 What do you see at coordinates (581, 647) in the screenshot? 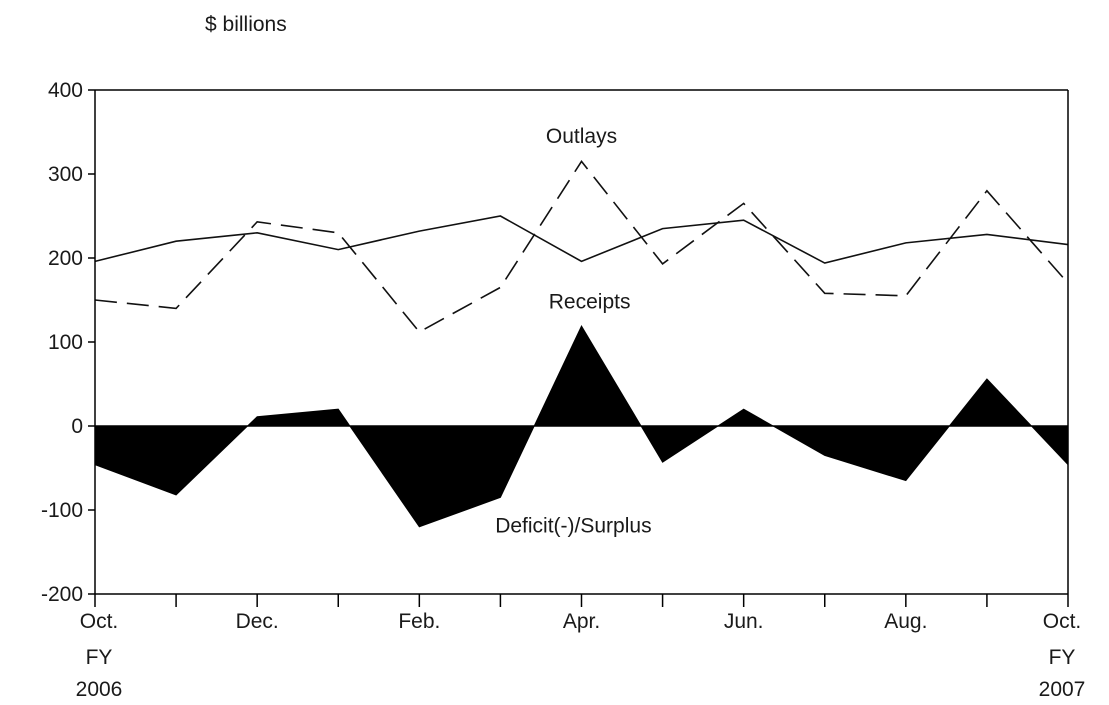
I see `x-axis: Oct. Dec. Feb. Apr. Jun. Aug. Oct. FY 2006 FY 2007` at bounding box center [581, 647].